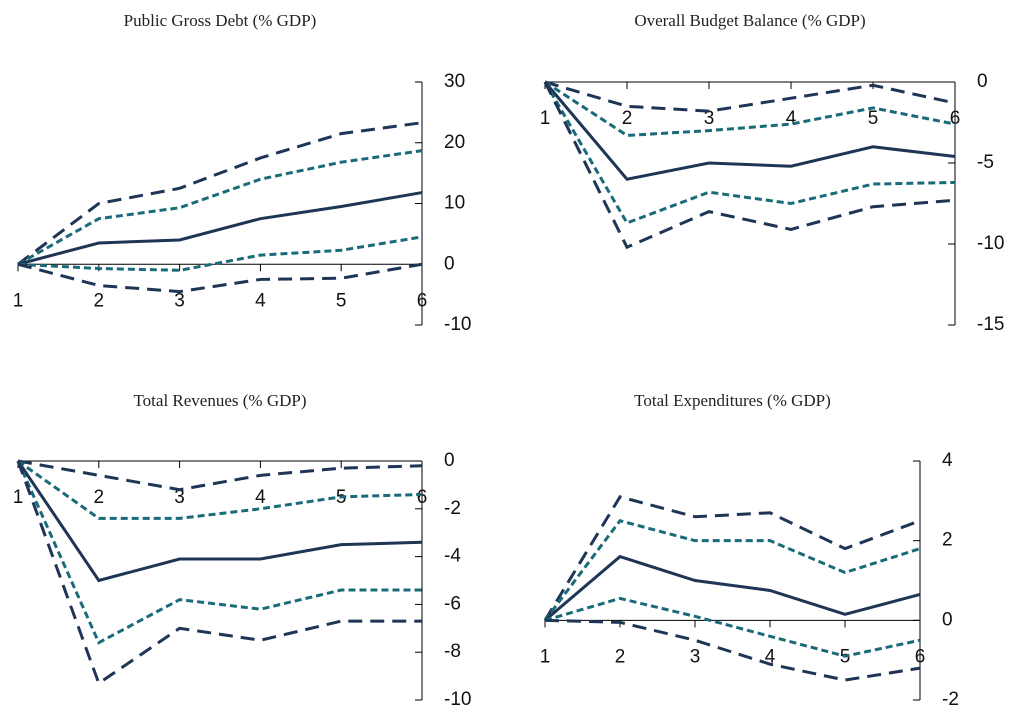 The height and width of the screenshot is (715, 1017). Describe the element at coordinates (452, 603) in the screenshot. I see `y-tick-label: -6` at that location.